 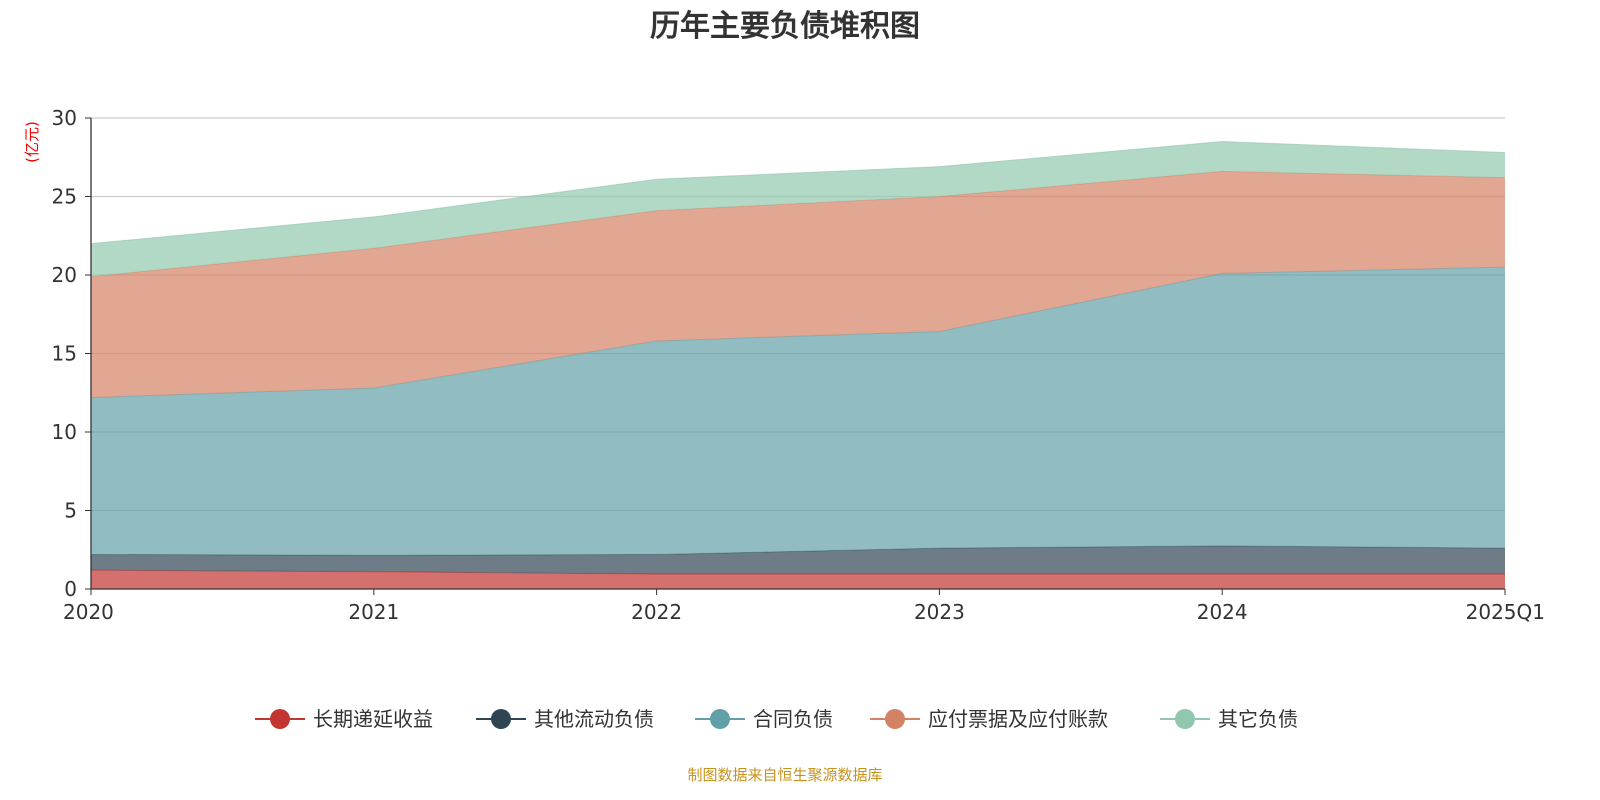 I want to click on legend-item-1: 其他流动负债, so click(x=565, y=719).